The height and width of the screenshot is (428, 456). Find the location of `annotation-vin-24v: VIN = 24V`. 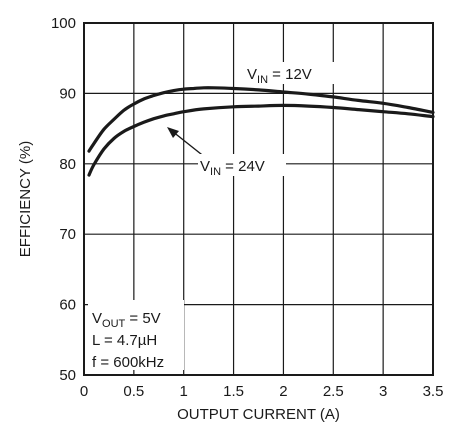

annotation-vin-24v: VIN = 24V is located at coordinates (232, 168).